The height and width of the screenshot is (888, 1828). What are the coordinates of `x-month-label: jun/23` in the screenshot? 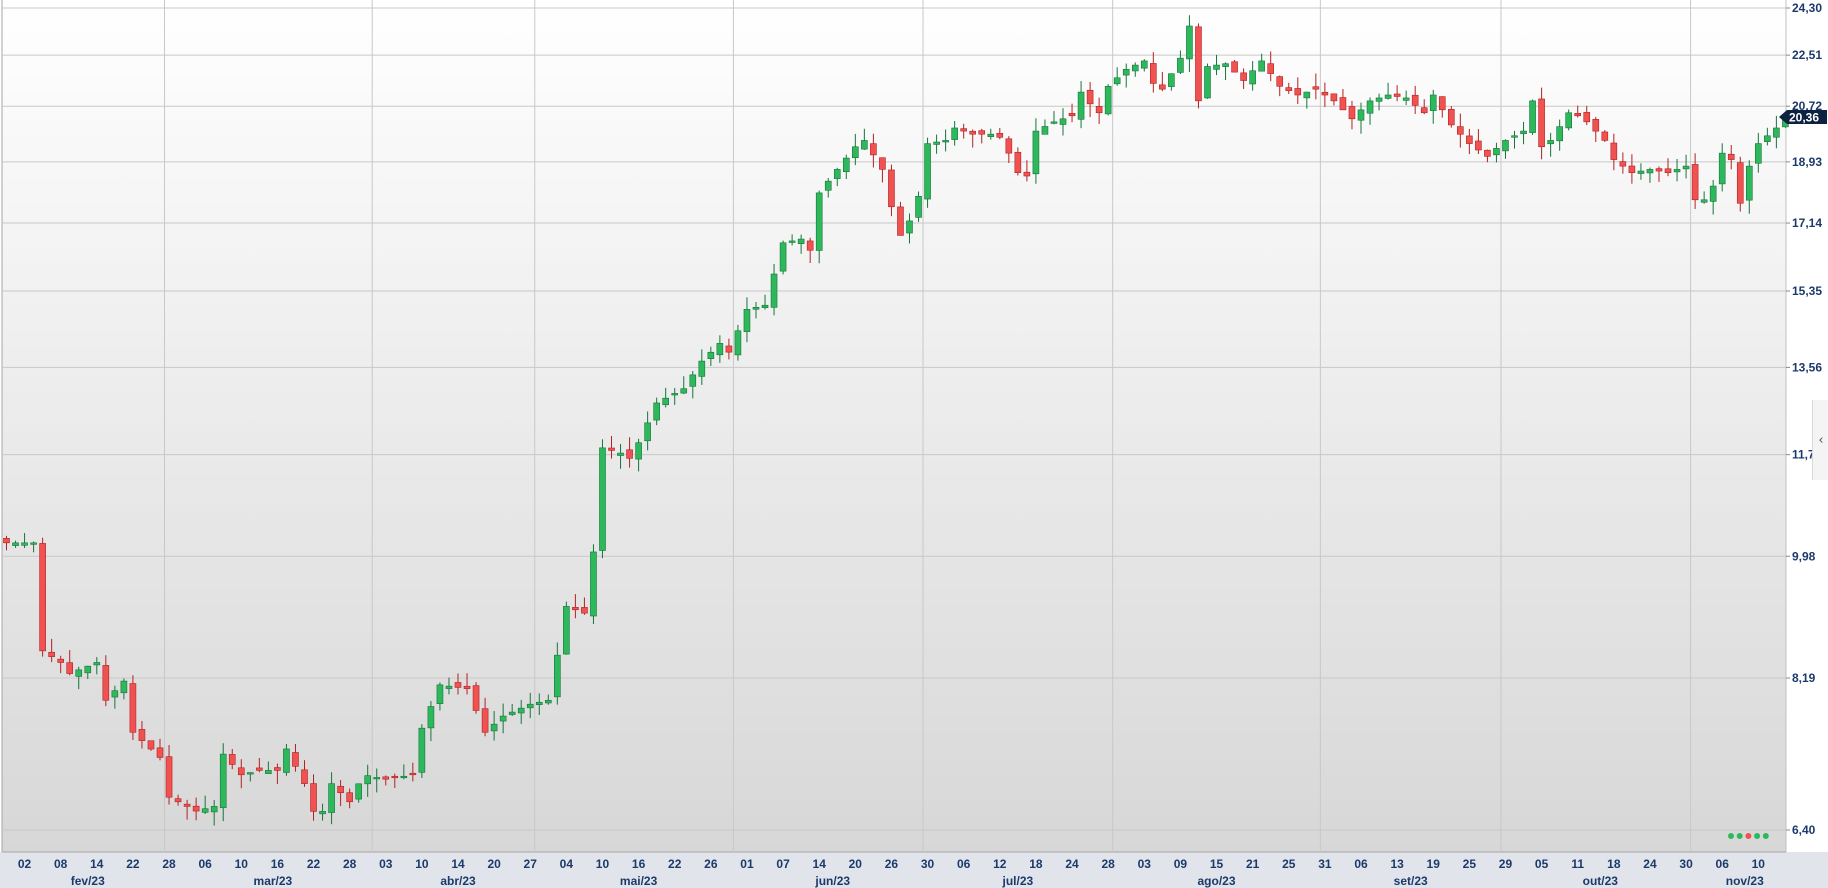 It's located at (832, 881).